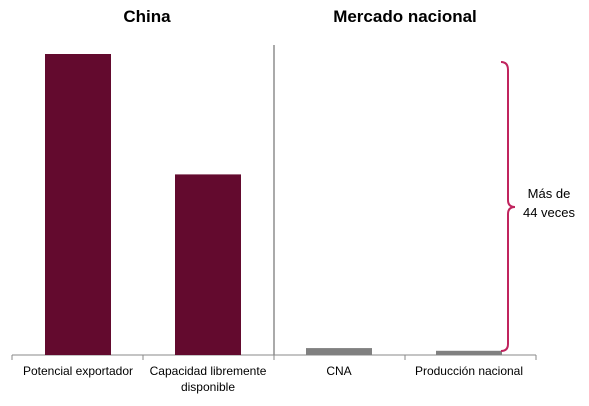  What do you see at coordinates (274, 357) in the screenshot?
I see `x-ticks-group` at bounding box center [274, 357].